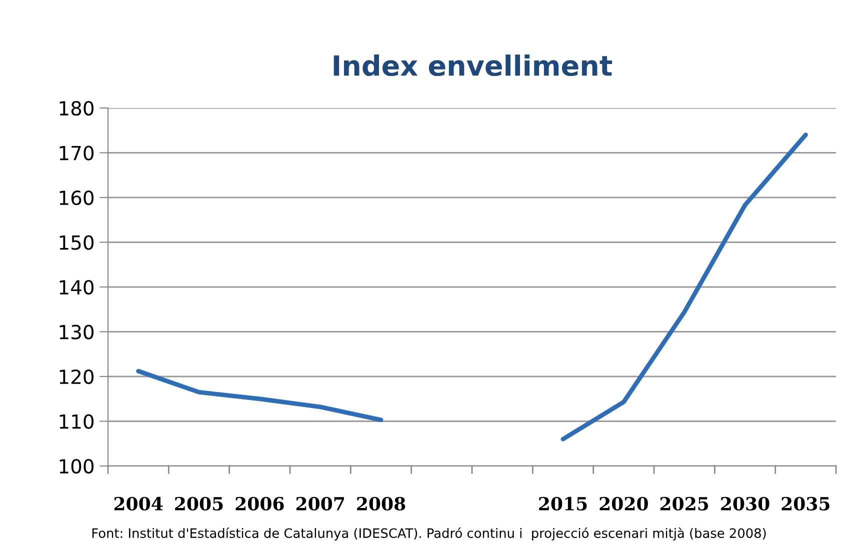  I want to click on x-tick-label: 2030, so click(745, 503).